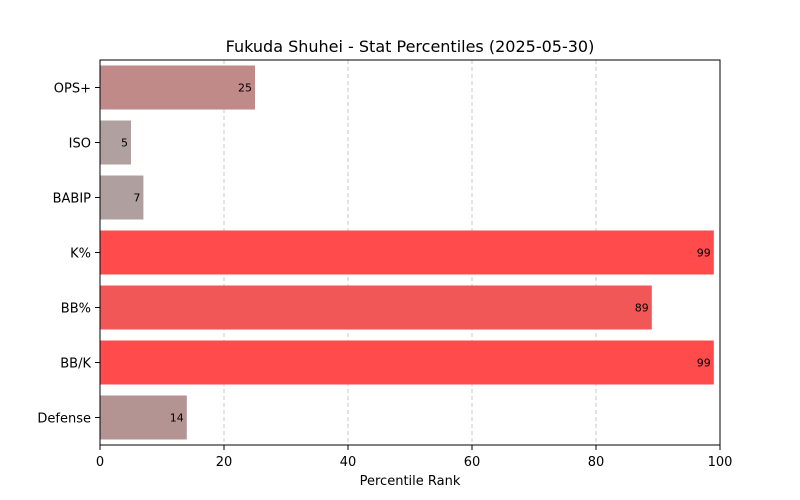  What do you see at coordinates (124, 143) in the screenshot?
I see `bar-value-label: 5` at bounding box center [124, 143].